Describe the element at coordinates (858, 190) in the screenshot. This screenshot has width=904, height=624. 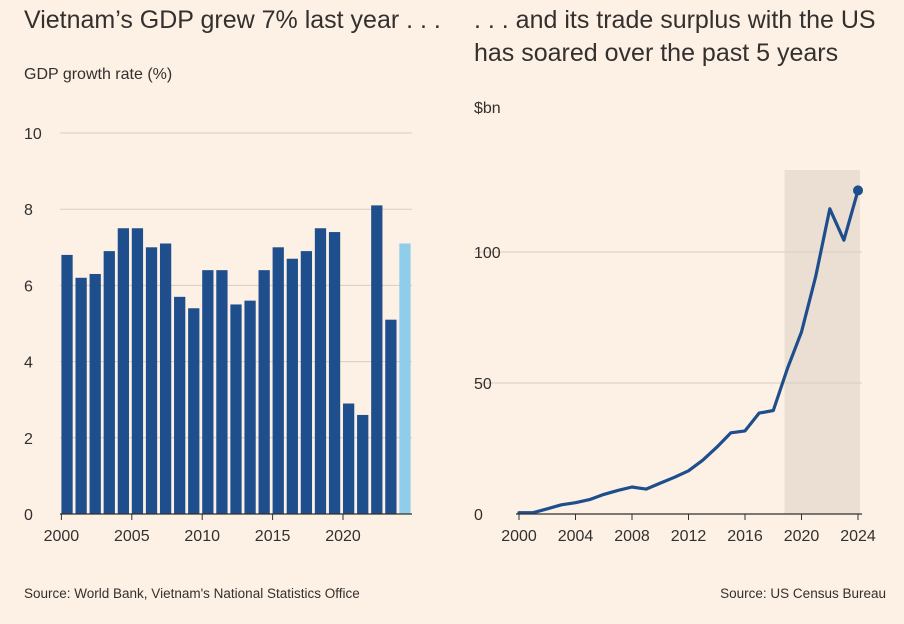
I see `end-point-marker` at that location.